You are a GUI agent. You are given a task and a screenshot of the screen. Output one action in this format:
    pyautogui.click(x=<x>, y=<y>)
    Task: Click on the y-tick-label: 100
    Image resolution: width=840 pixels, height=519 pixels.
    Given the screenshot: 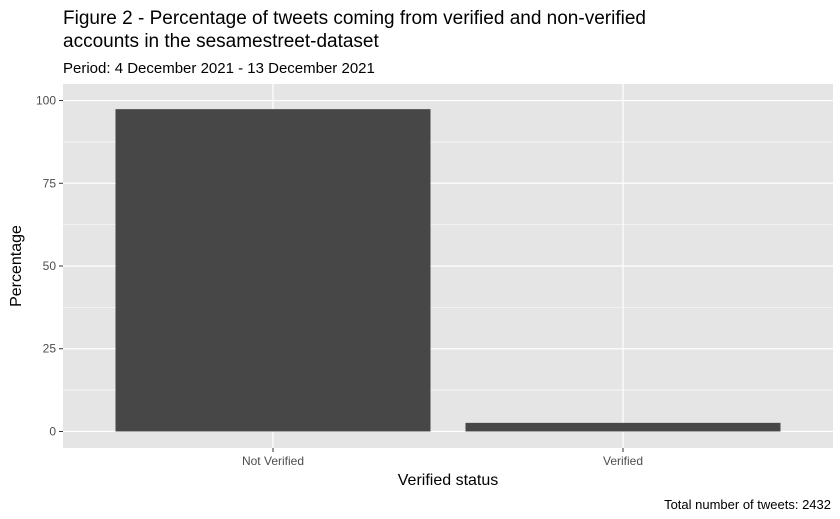 What is the action you would take?
    pyautogui.click(x=46, y=101)
    